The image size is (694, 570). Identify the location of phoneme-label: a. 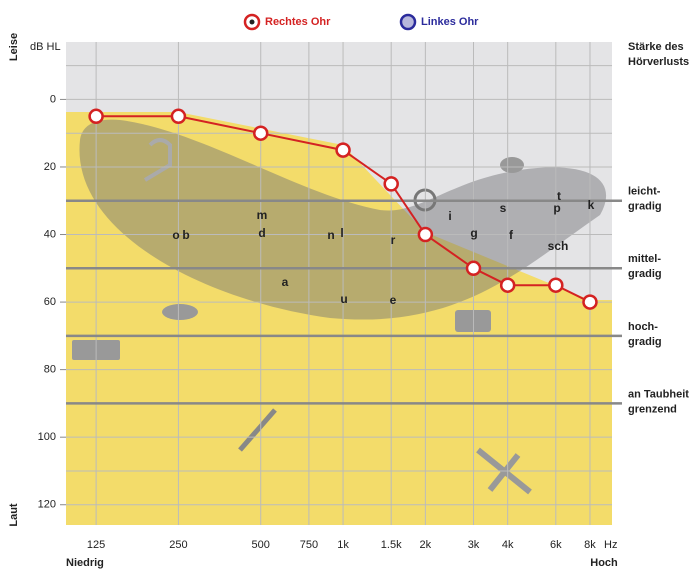
(285, 282).